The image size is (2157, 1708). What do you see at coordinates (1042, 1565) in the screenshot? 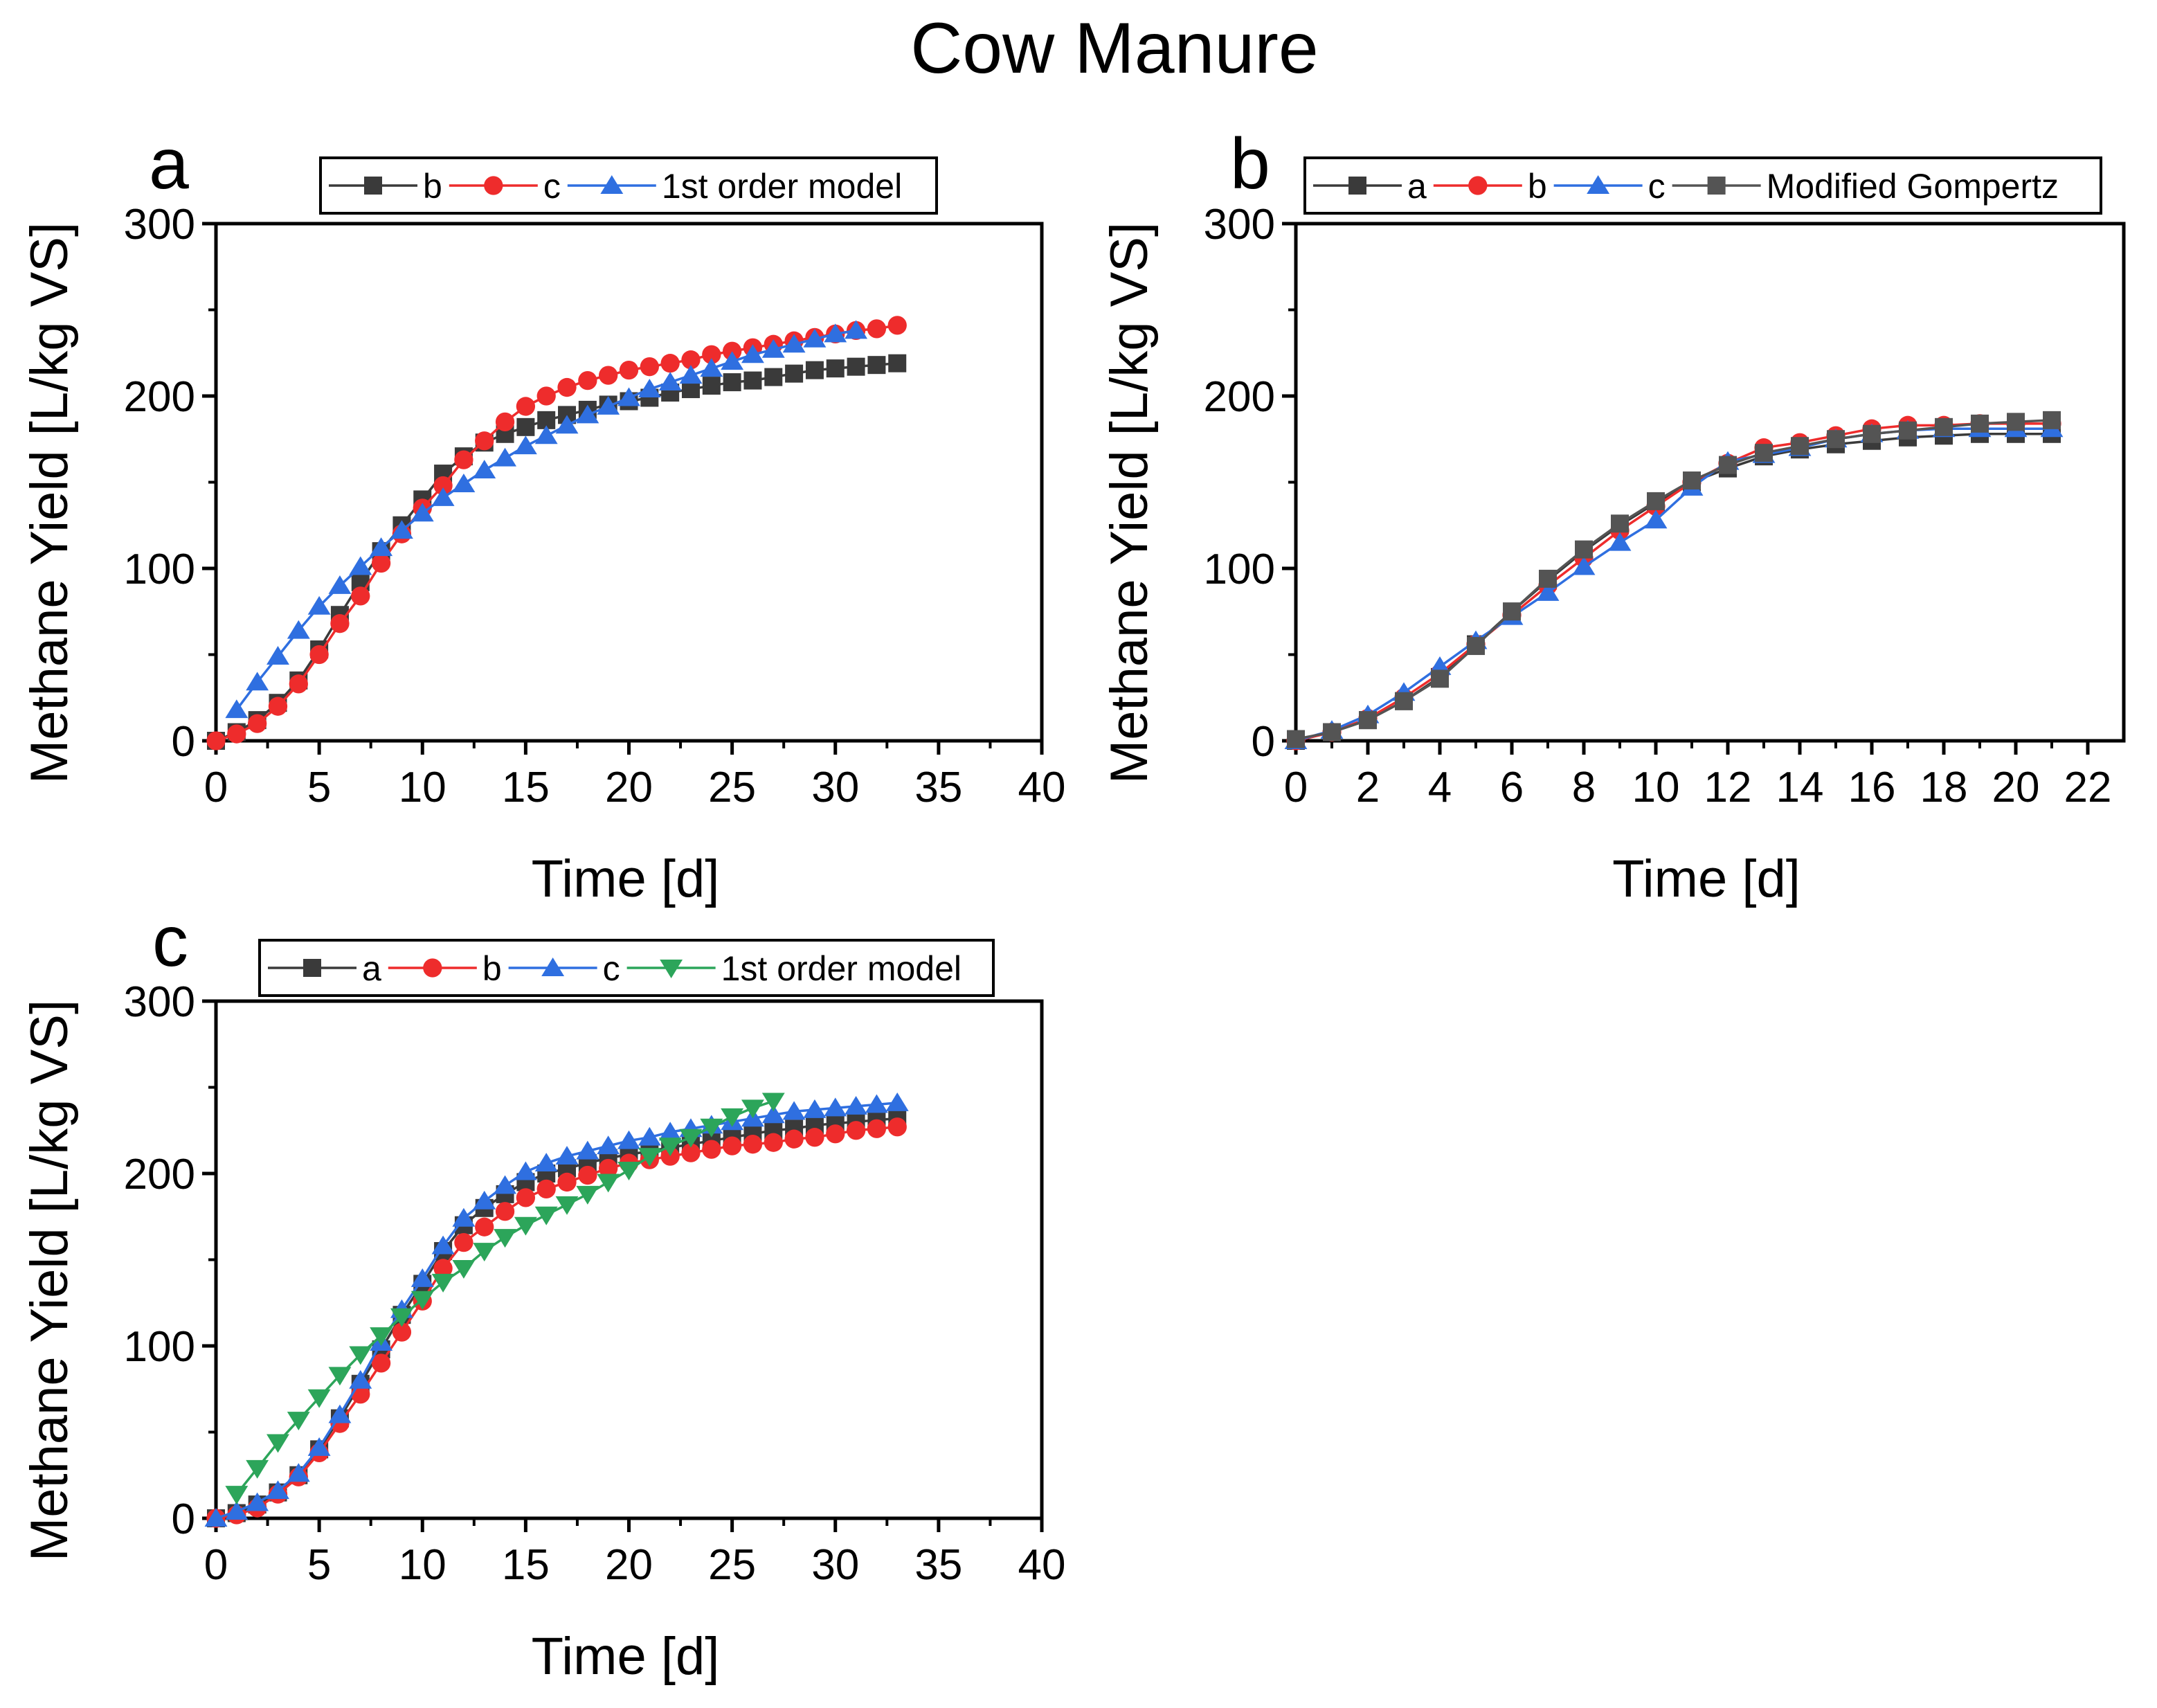
I see `x-tick-label: 40` at bounding box center [1042, 1565].